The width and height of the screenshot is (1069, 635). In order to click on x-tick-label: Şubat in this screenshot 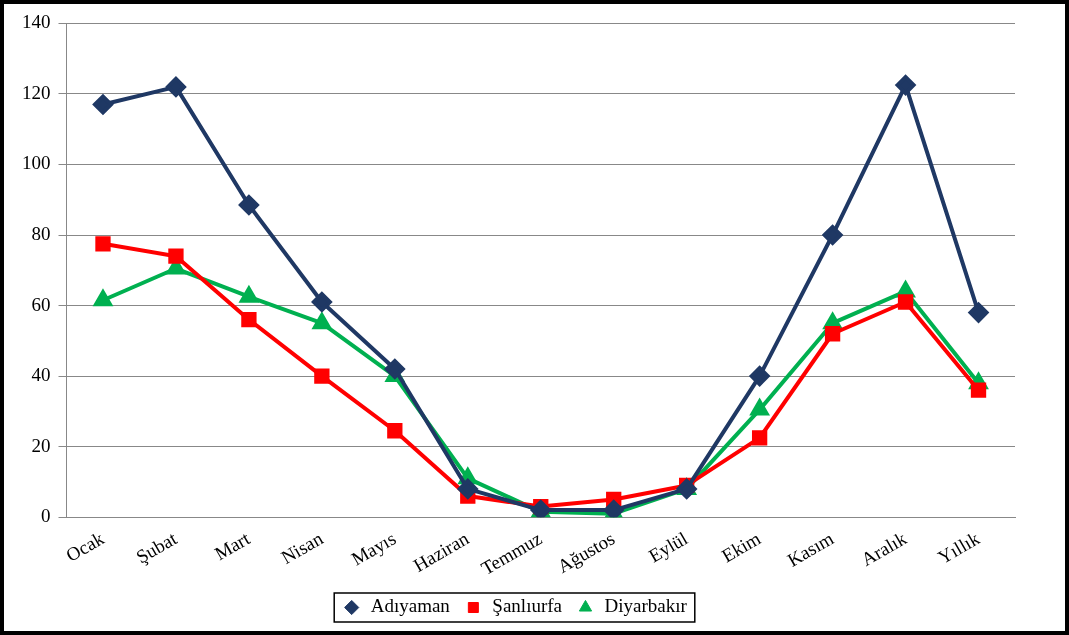, I will do `click(157, 547)`.